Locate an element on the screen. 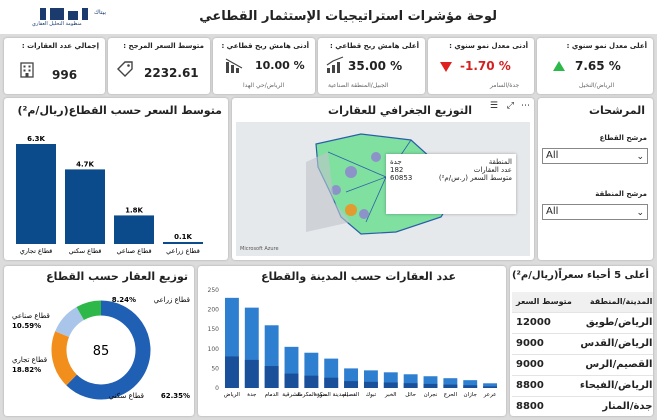  table-row: 9000 القصيم/الرس is located at coordinates (582, 364).